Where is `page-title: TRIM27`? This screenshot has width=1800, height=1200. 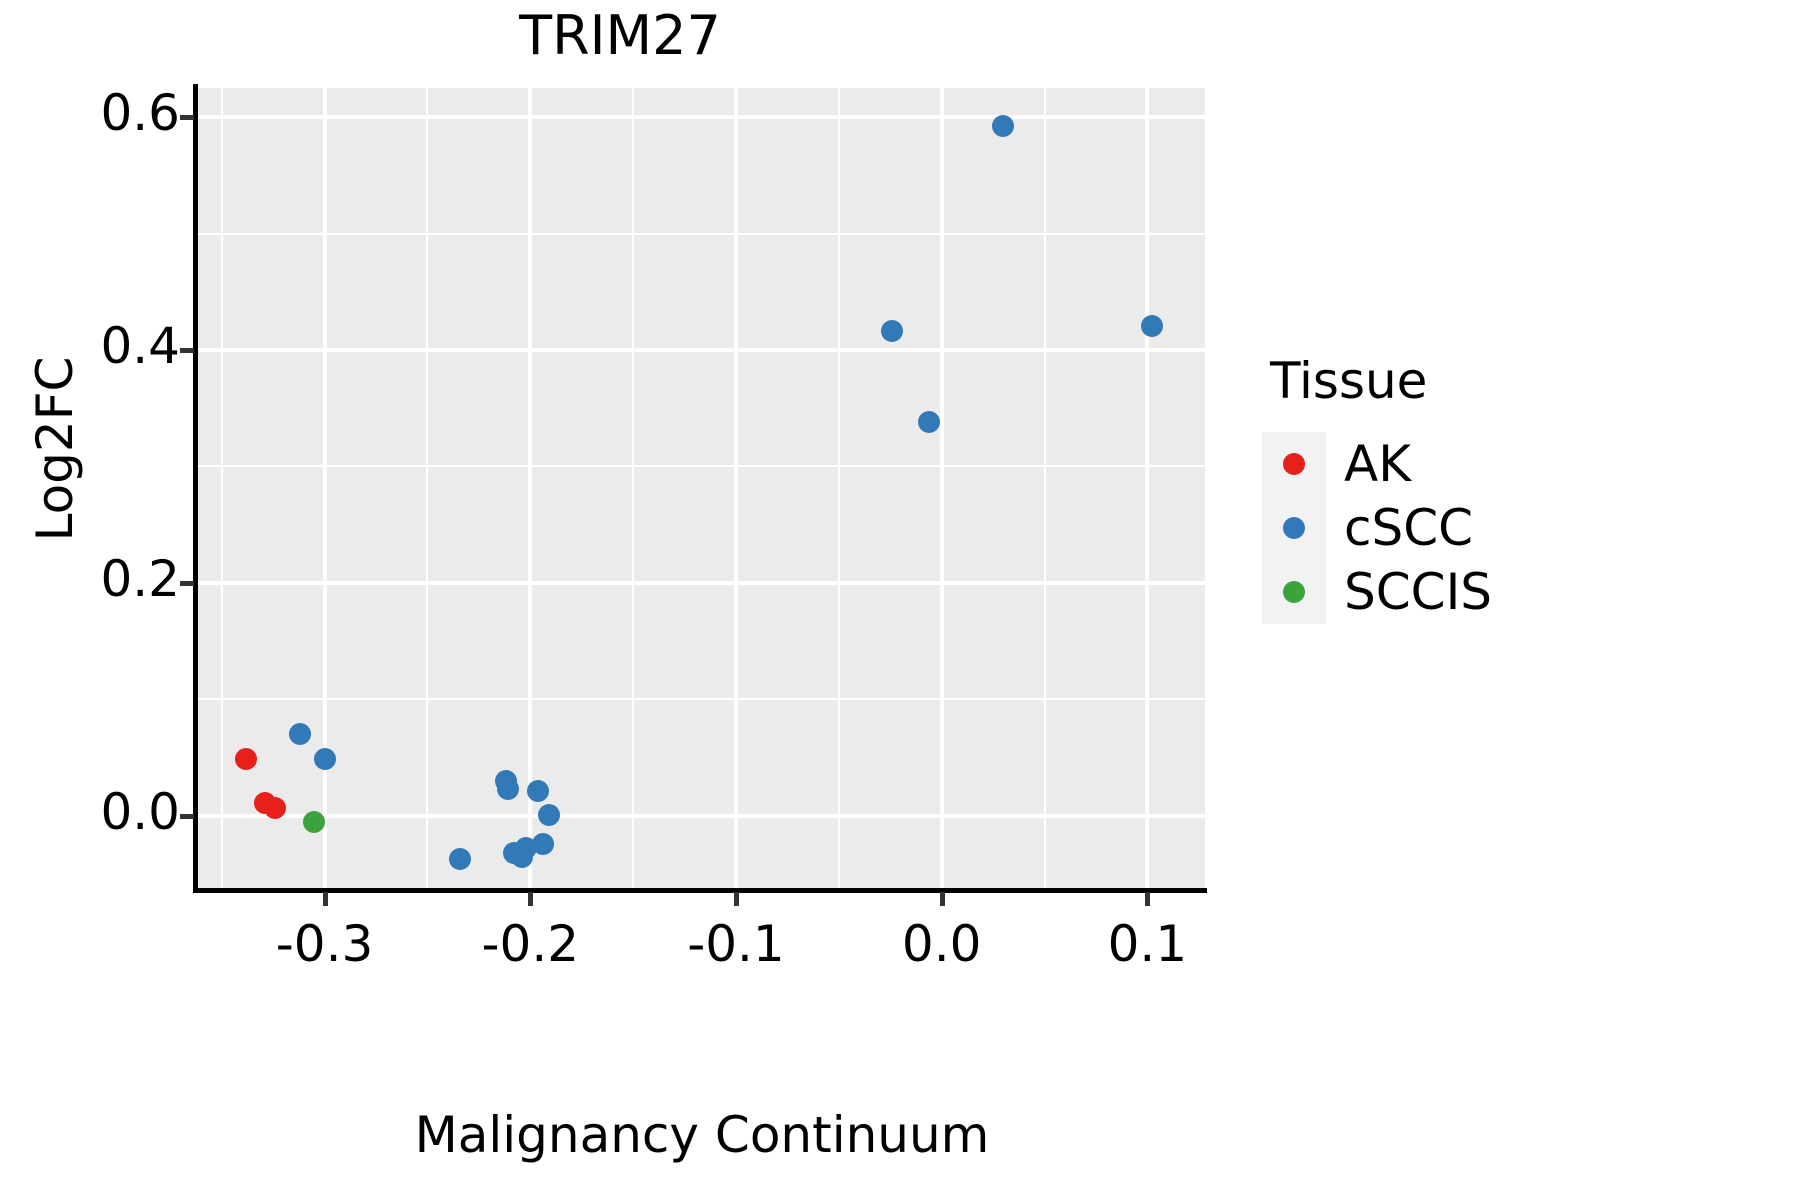
page-title: TRIM27 is located at coordinates (620, 35).